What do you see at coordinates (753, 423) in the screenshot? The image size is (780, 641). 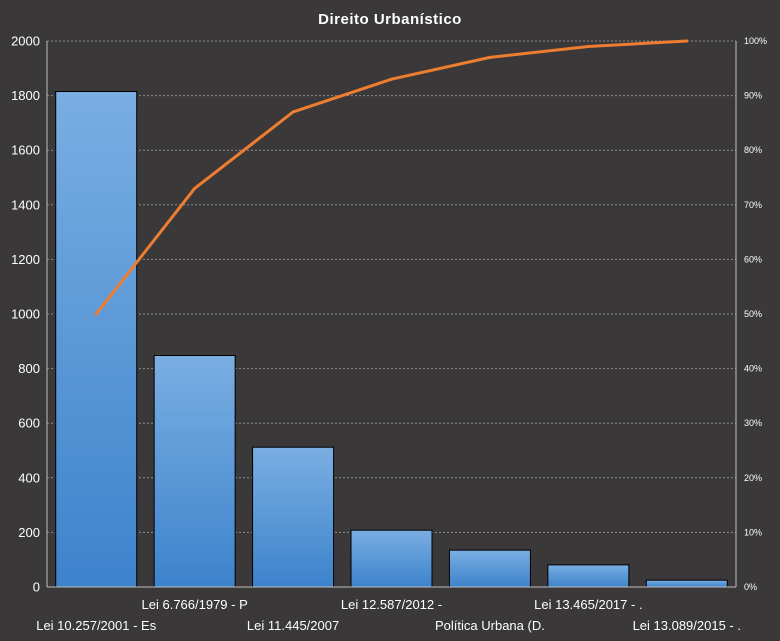 I see `y-tick-label-right: 30%` at bounding box center [753, 423].